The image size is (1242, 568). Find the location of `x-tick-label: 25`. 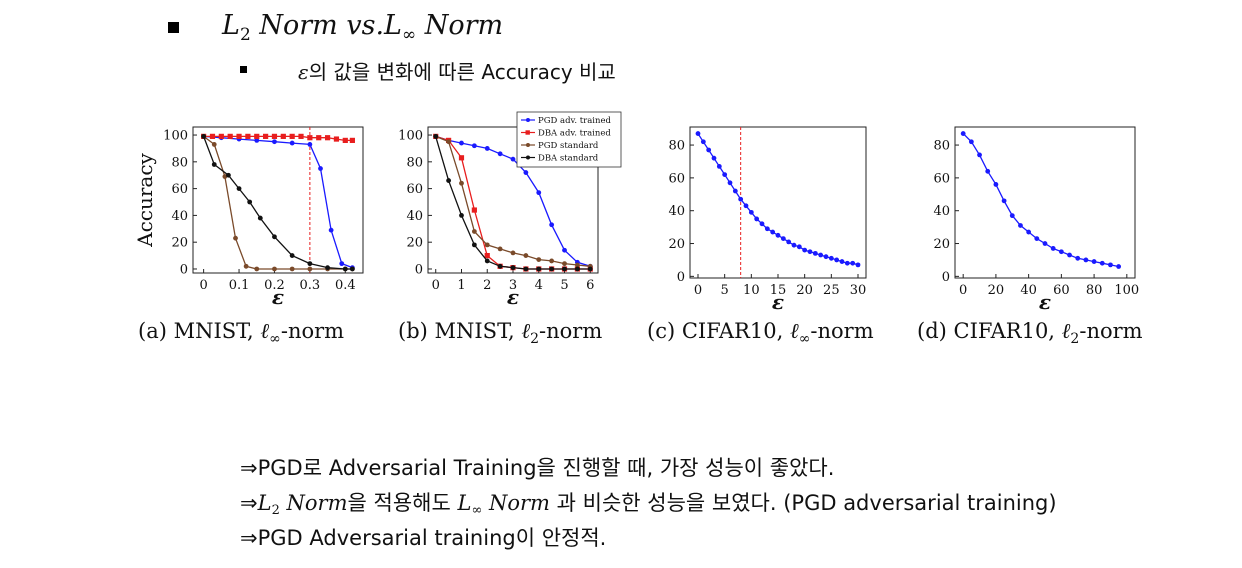

x-tick-label: 25 is located at coordinates (831, 290).